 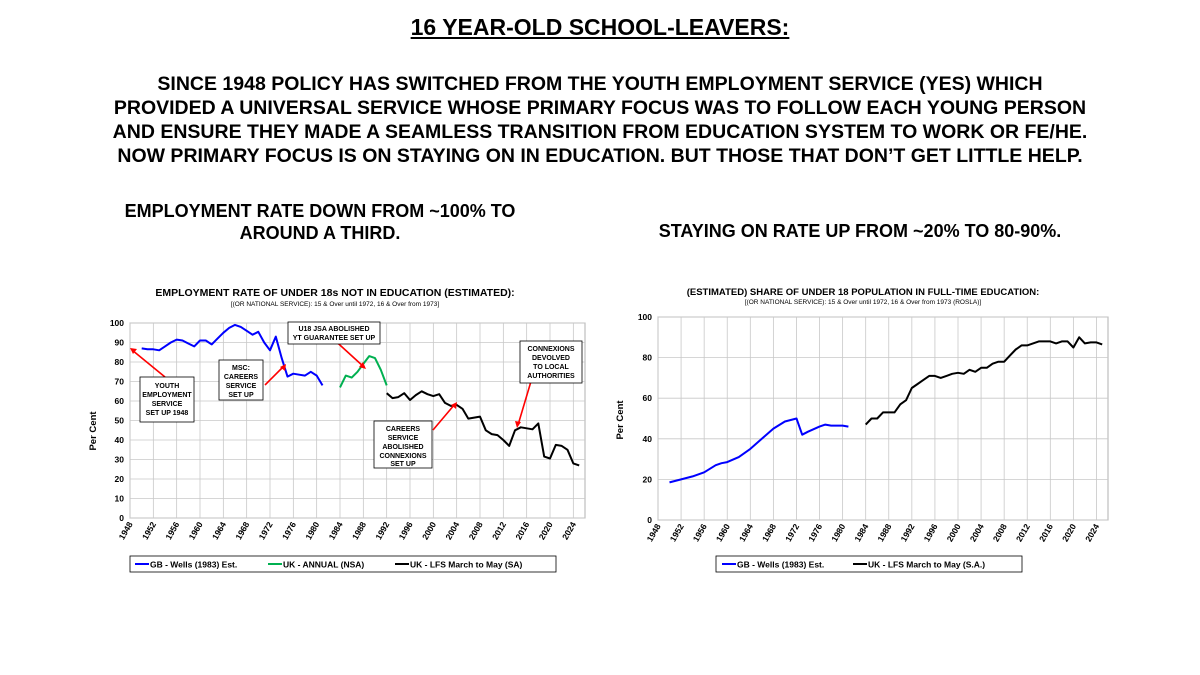 I want to click on y-tick-label: 40, so click(x=120, y=440).